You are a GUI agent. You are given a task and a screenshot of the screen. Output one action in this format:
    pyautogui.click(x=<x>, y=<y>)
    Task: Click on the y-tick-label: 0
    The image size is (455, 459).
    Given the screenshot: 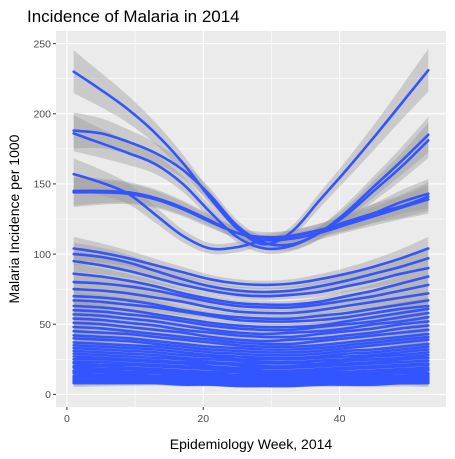 What is the action you would take?
    pyautogui.click(x=48, y=395)
    